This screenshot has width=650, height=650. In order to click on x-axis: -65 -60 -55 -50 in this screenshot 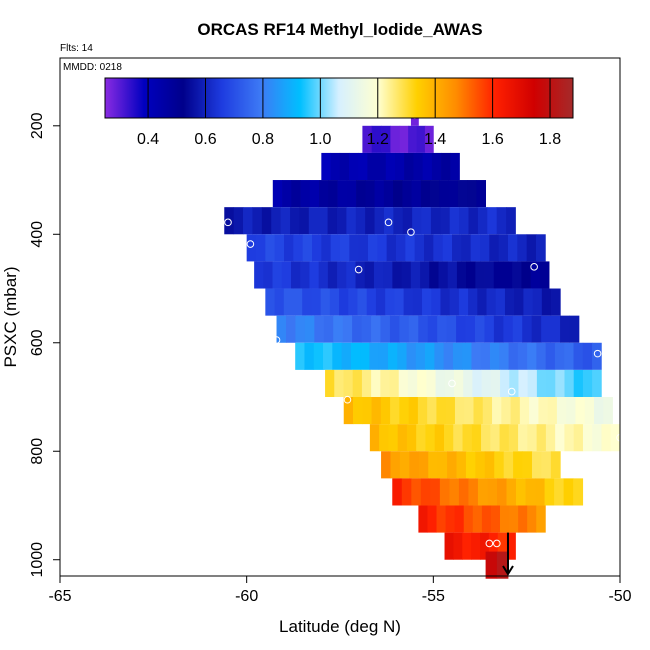, I will do `click(340, 590)`.